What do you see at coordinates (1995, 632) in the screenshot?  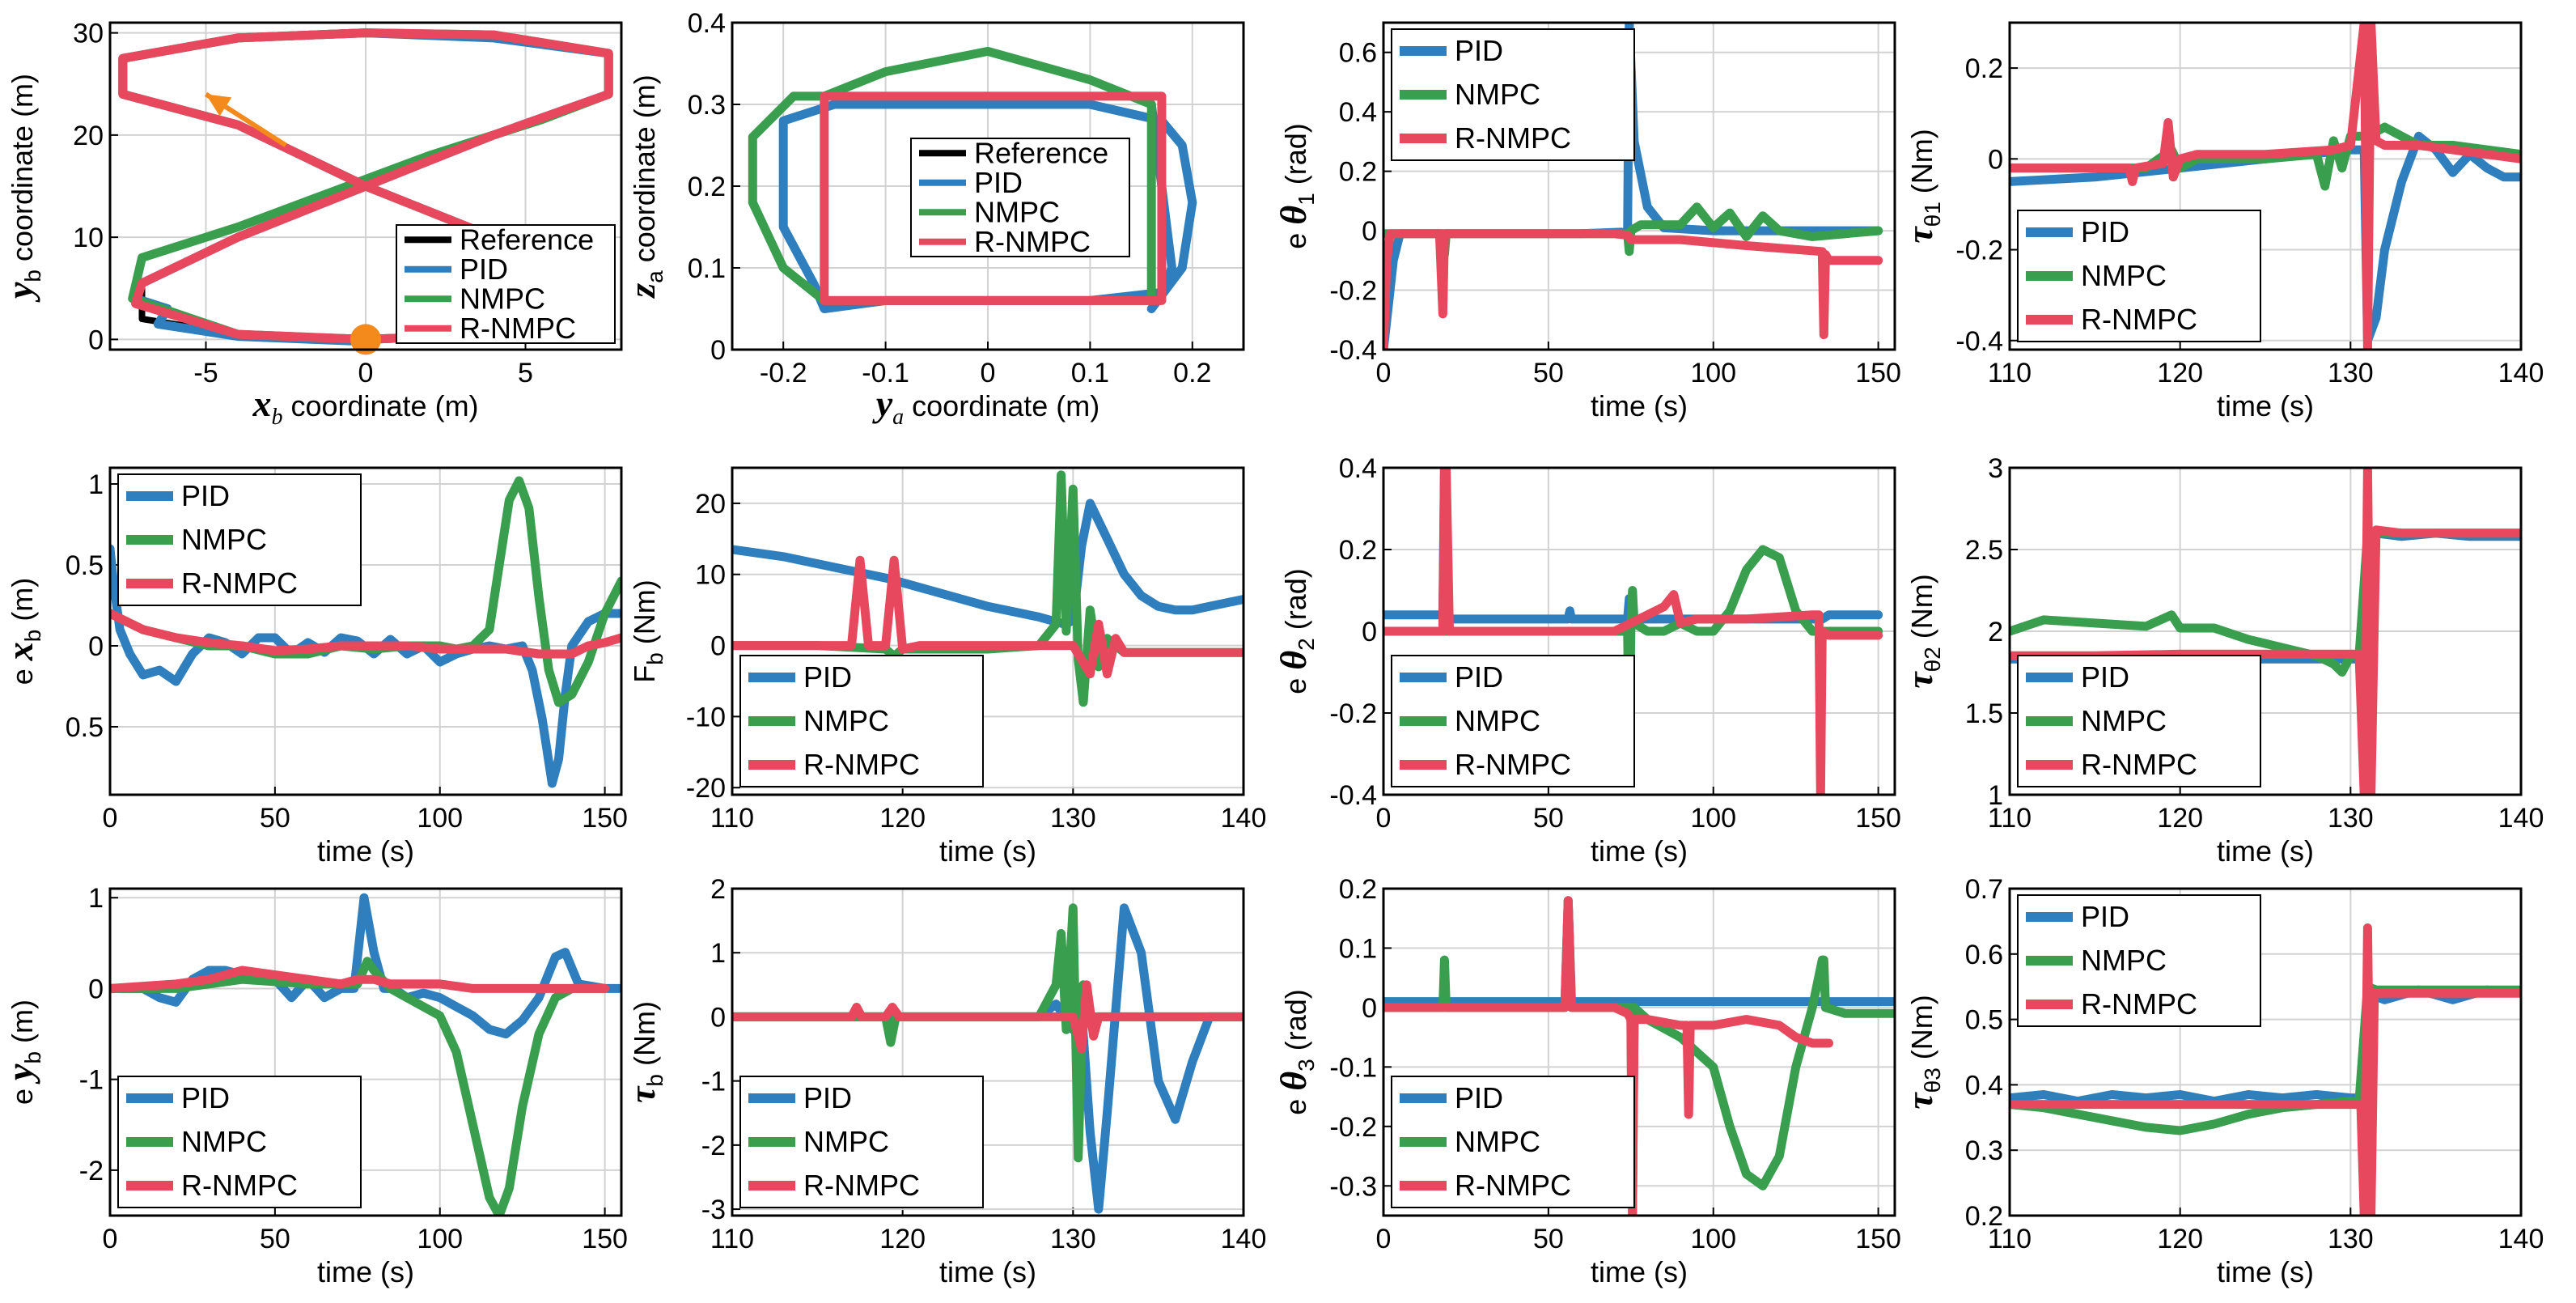 I see `y-tick-label: 2` at bounding box center [1995, 632].